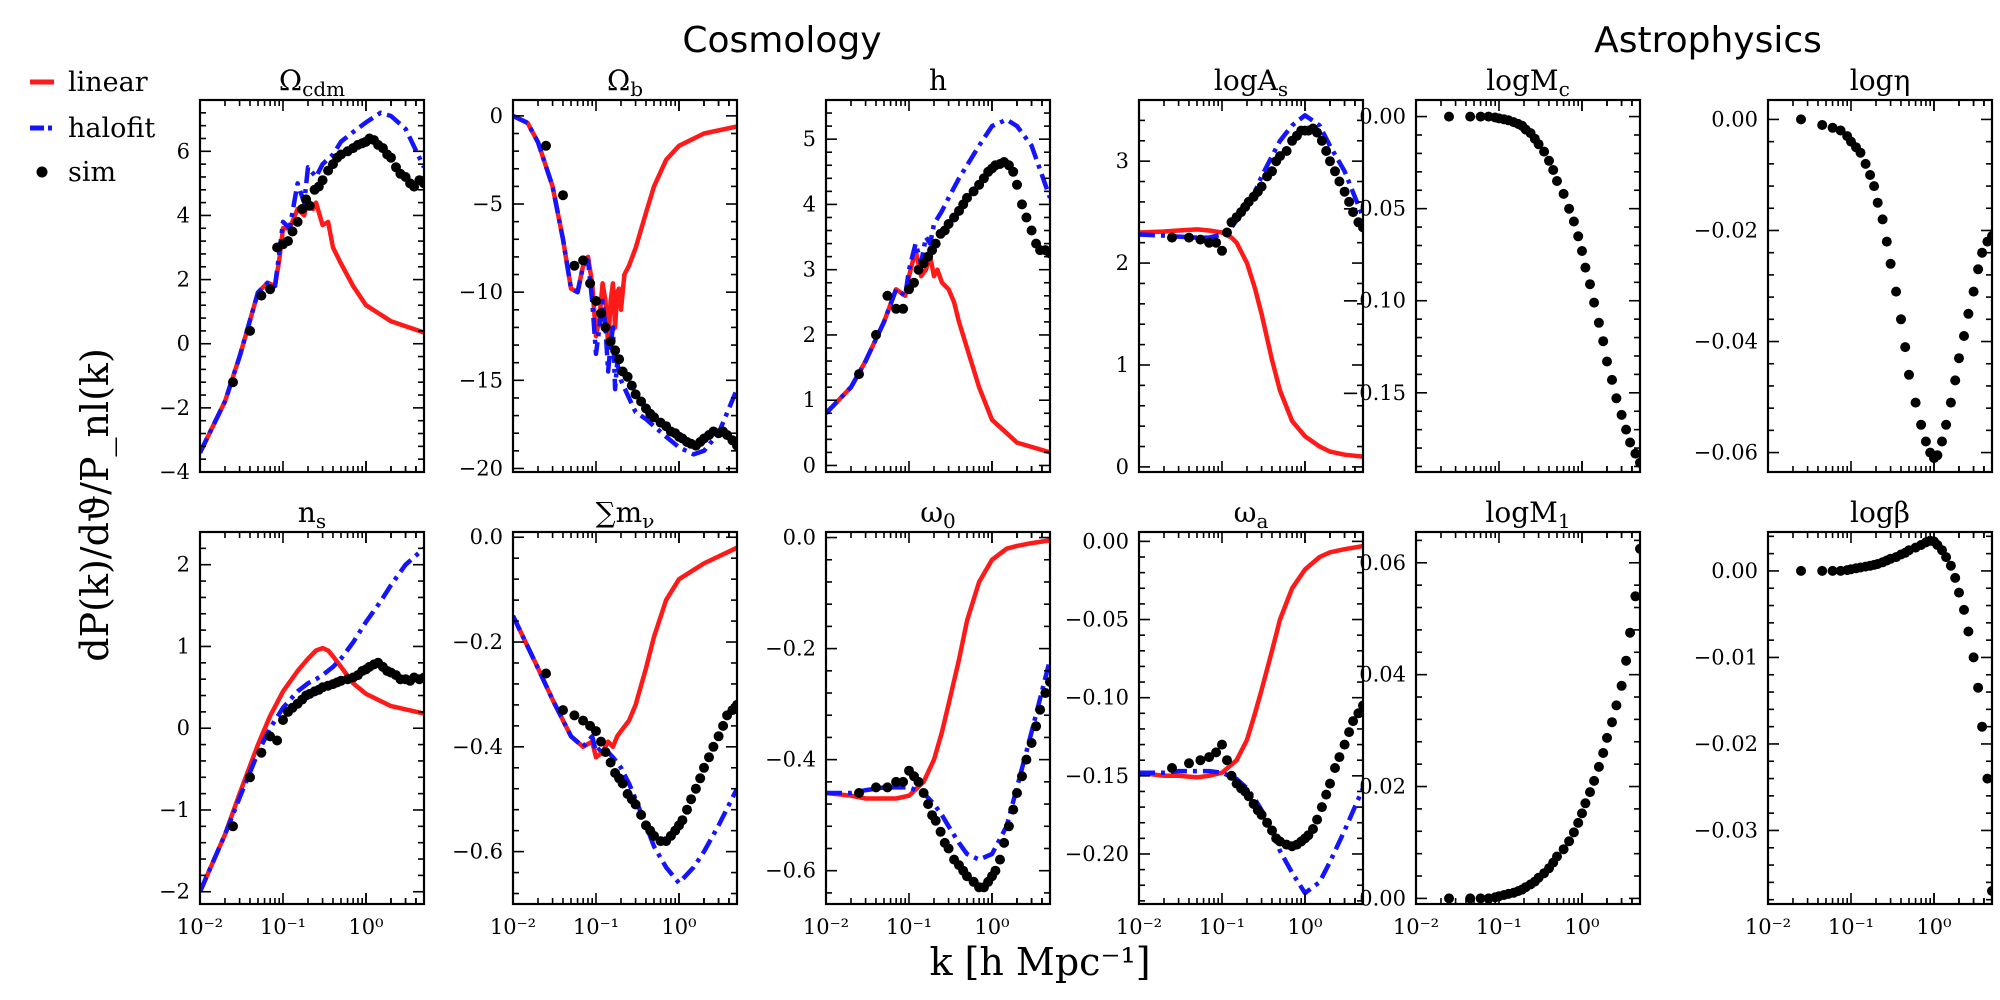  What do you see at coordinates (477, 747) in the screenshot?
I see `y-tick-label: −0.4` at bounding box center [477, 747].